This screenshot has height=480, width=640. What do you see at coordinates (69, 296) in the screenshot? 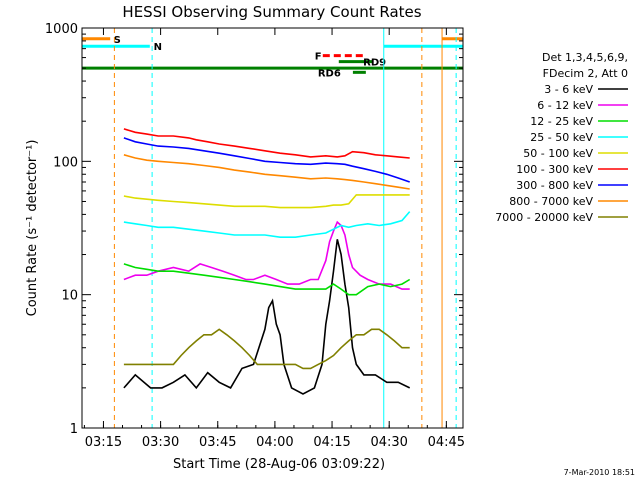
I see `y-tick-label-10: 10` at bounding box center [69, 296].